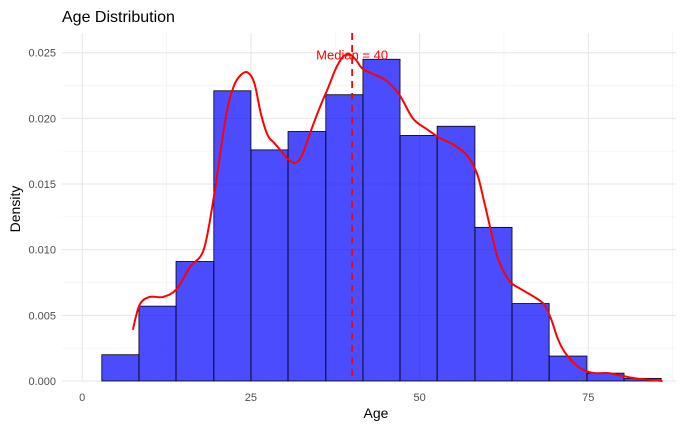 This screenshot has width=696, height=430. What do you see at coordinates (42, 54) in the screenshot?
I see `y-tick-label: 0.025` at bounding box center [42, 54].